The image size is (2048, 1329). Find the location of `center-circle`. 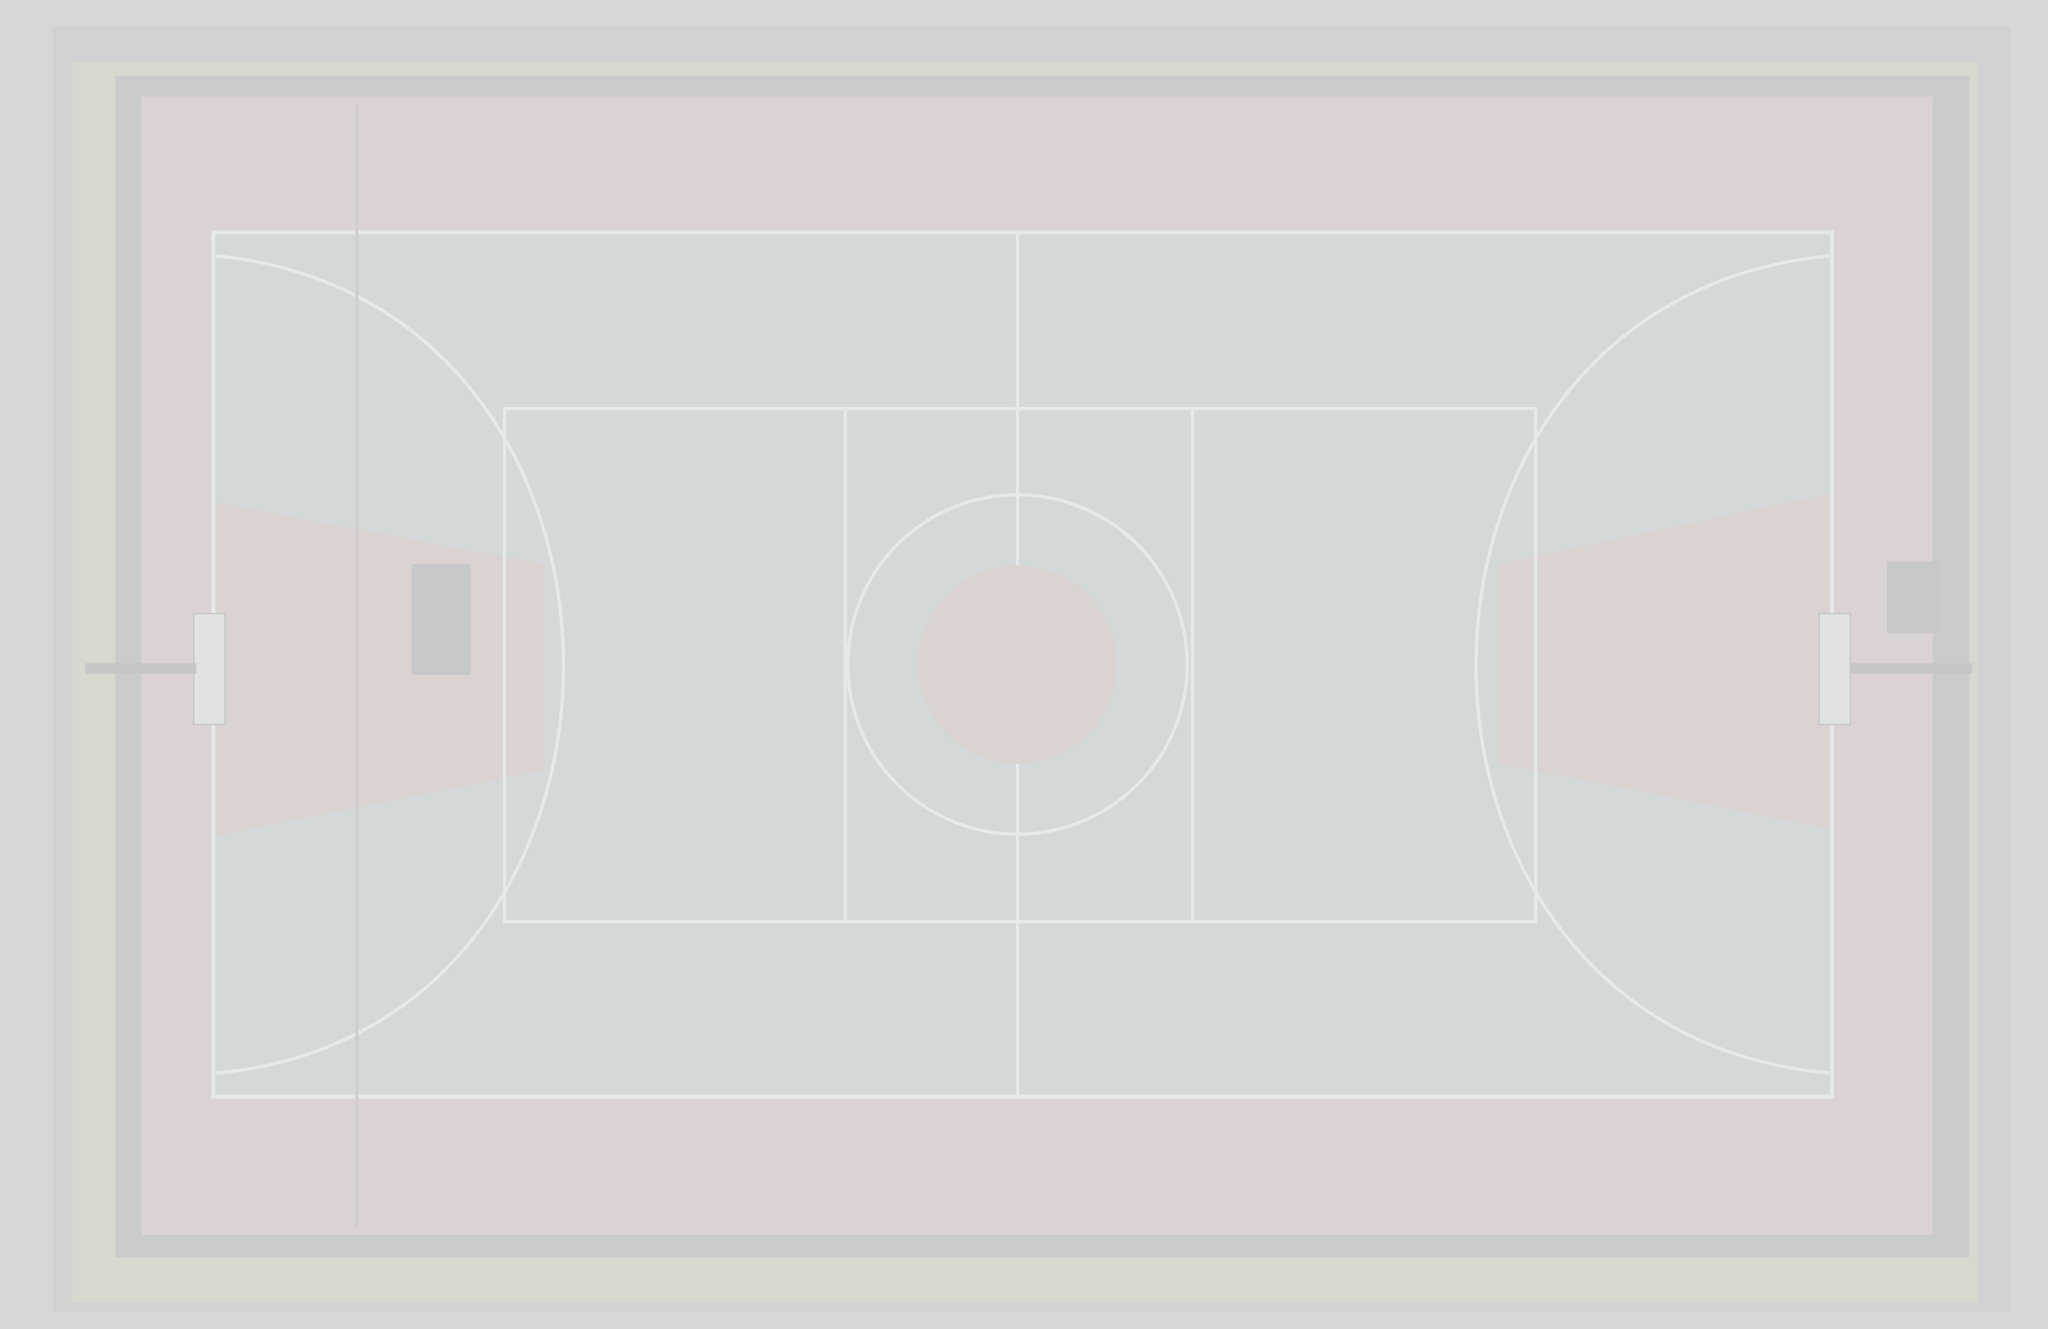

center-circle is located at coordinates (1017, 664).